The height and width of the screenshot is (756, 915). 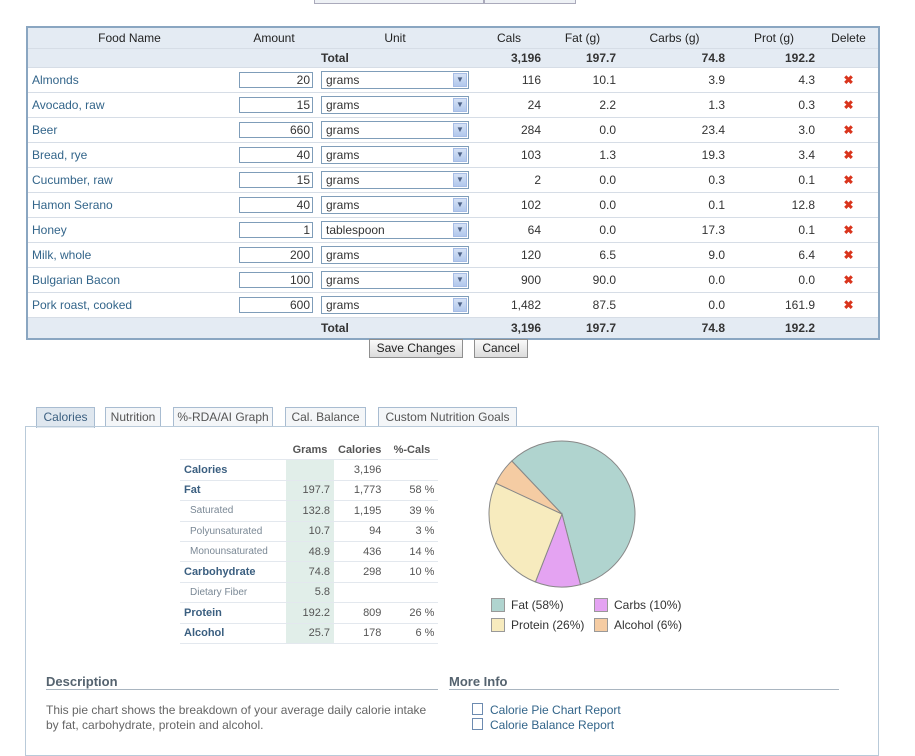 What do you see at coordinates (509, 155) in the screenshot?
I see `cals-cell: 103` at bounding box center [509, 155].